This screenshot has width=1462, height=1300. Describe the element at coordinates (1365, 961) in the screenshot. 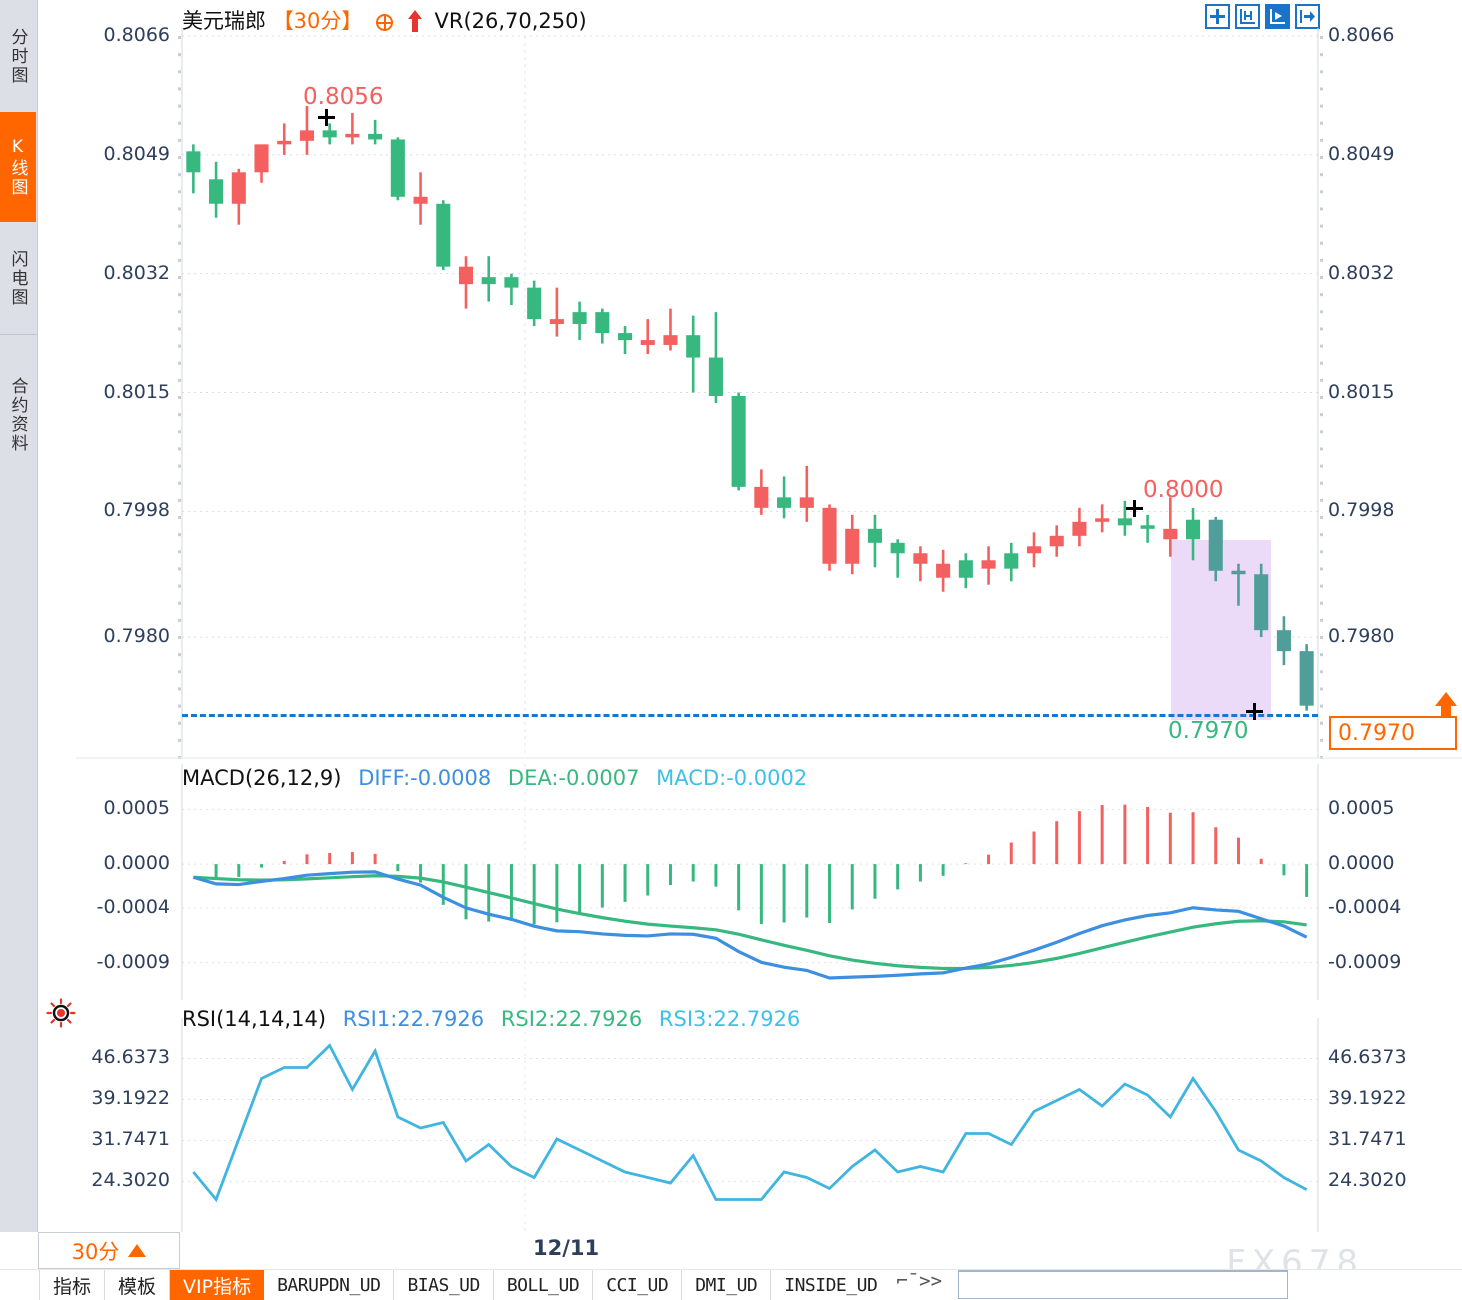

I see `right-axis-tick: -0.0009` at that location.